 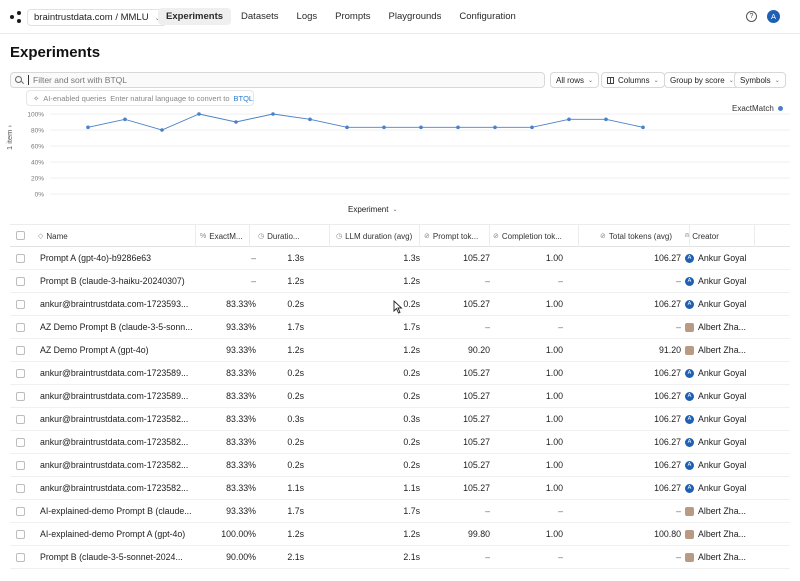 I want to click on cell-name: Prompt A (gpt-4o)-b9286e63, so click(x=96, y=258).